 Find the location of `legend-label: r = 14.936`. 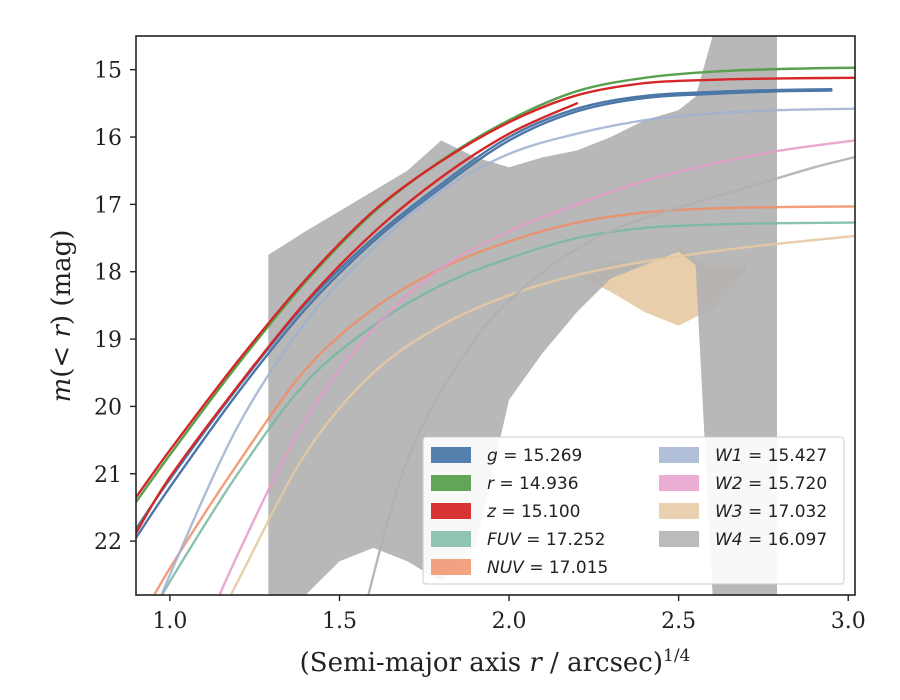

legend-label: r = 14.936 is located at coordinates (533, 484).